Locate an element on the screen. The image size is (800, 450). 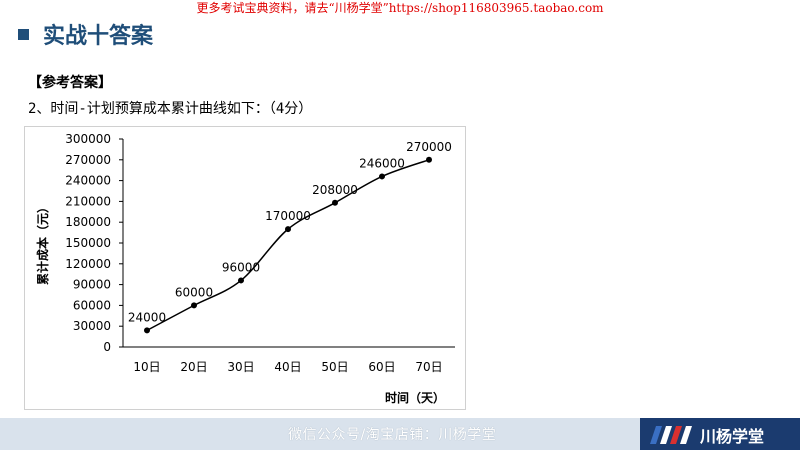
x-axis-title: 时间（天） is located at coordinates (415, 397).